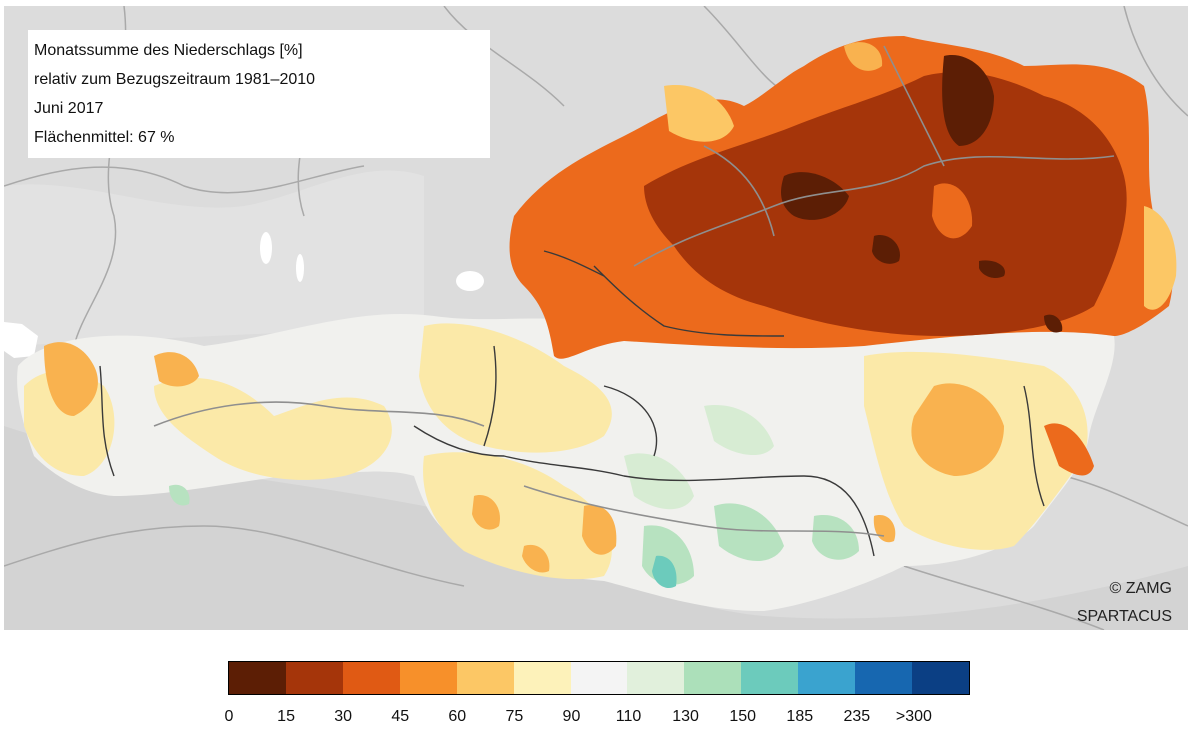 This screenshot has height=742, width=1193. Describe the element at coordinates (1124, 602) in the screenshot. I see `credits: © ZAMG SPARTACUS` at that location.